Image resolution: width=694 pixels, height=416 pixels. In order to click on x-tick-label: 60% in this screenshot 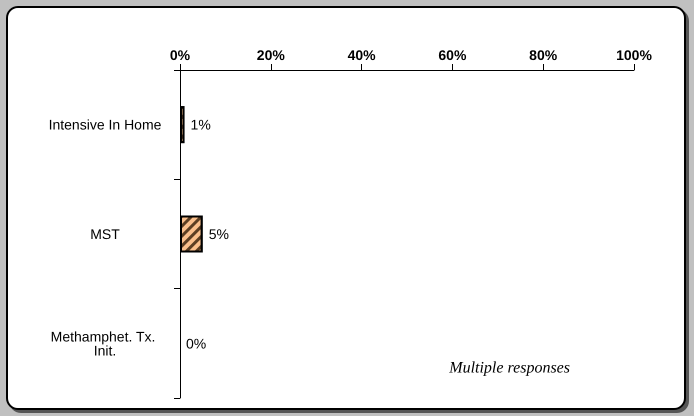, I will do `click(452, 55)`.